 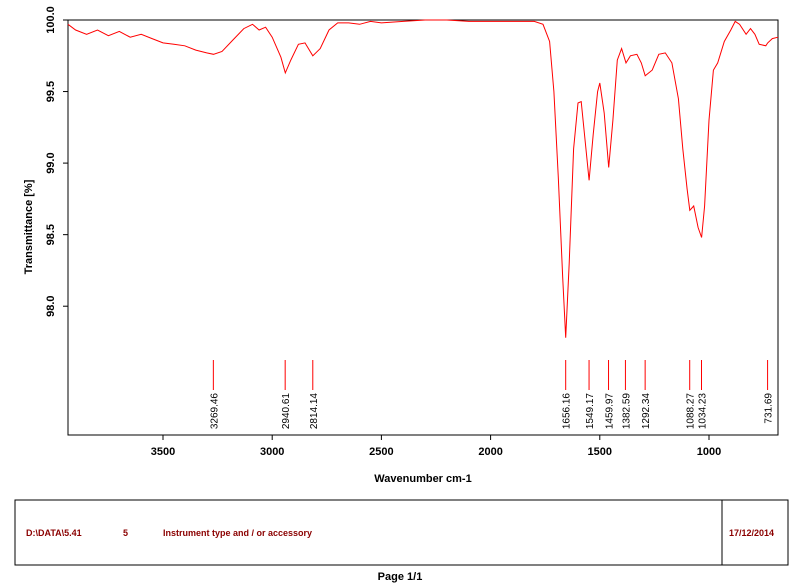 What do you see at coordinates (54, 533) in the screenshot?
I see `footer-file: D:\DATA\5.41` at bounding box center [54, 533].